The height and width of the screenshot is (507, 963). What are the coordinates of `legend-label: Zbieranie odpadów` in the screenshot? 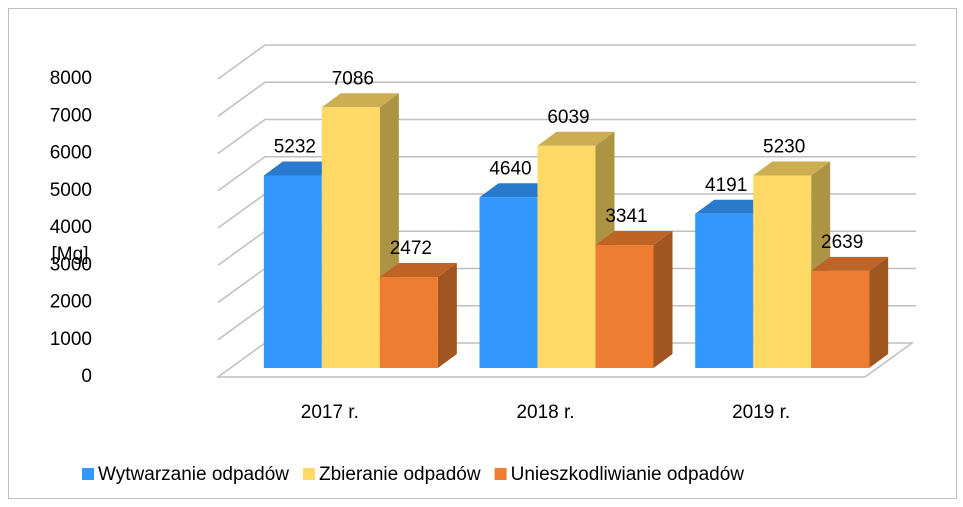 It's located at (400, 474).